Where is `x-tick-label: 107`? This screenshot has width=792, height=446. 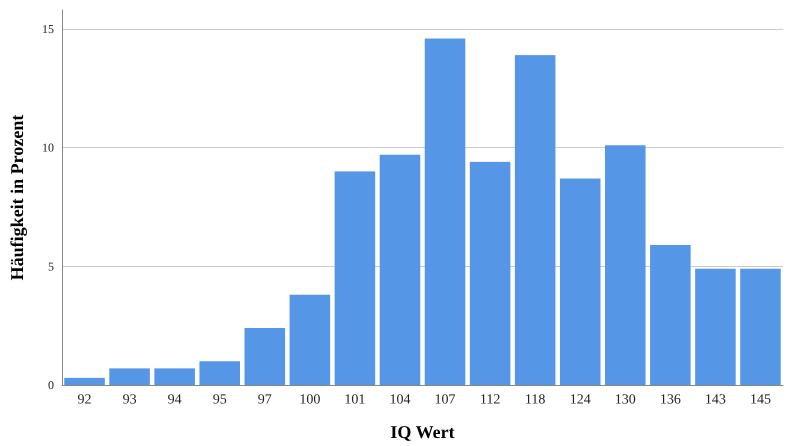 x-tick-label: 107 is located at coordinates (445, 400).